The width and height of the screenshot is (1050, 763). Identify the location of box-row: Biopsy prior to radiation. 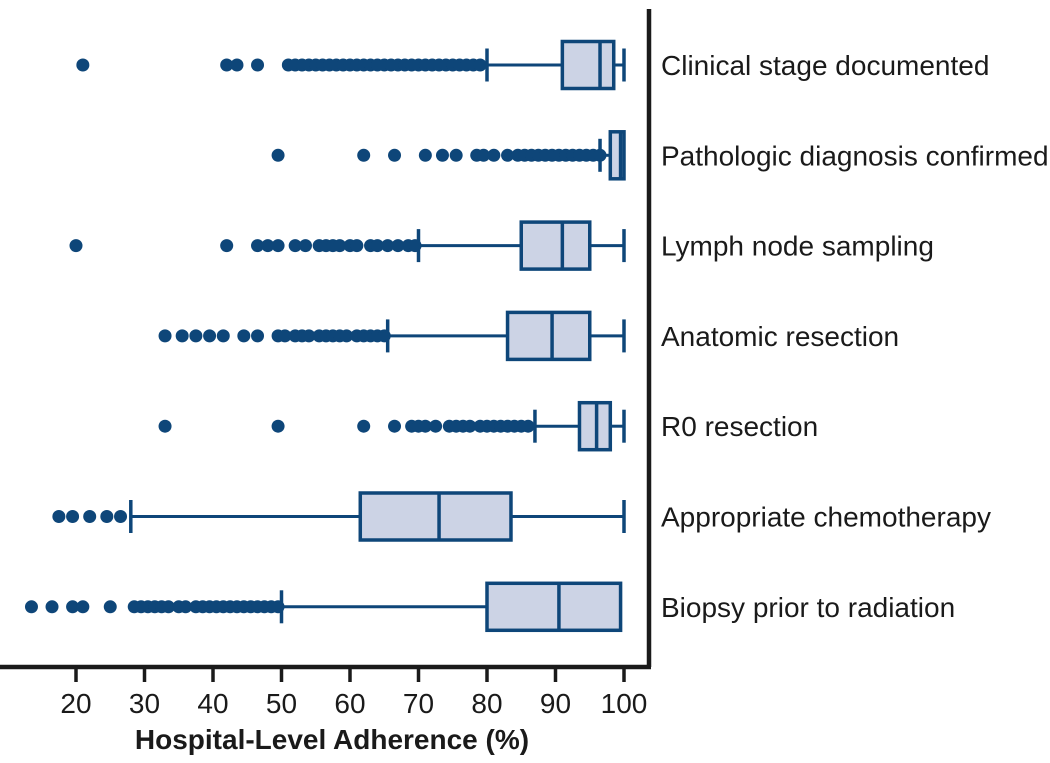
(489, 607).